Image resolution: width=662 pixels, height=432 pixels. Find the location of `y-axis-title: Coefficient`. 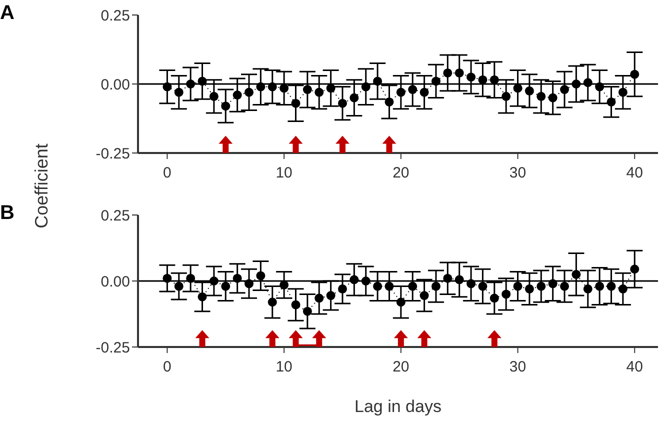

y-axis-title: Coefficient is located at coordinates (42, 186).